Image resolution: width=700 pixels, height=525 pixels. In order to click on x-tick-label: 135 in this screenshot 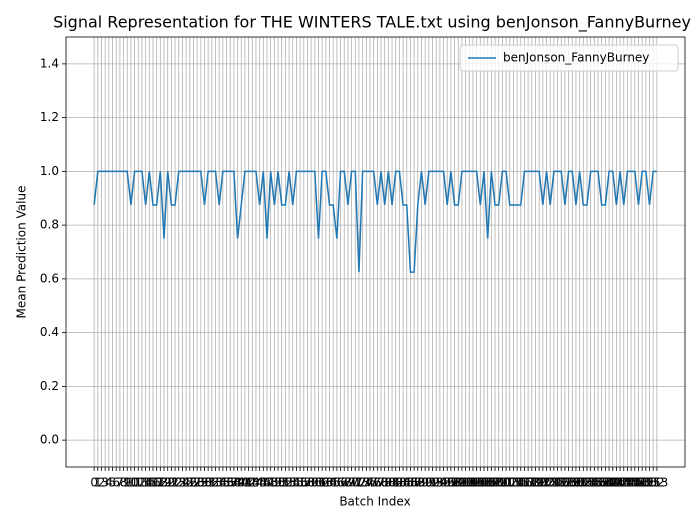, I will do `click(590, 483)`.